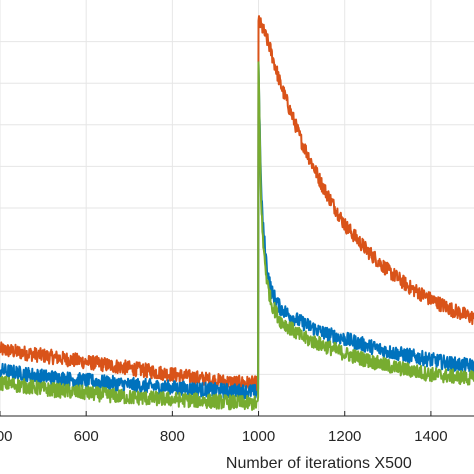 This screenshot has width=474, height=474. Describe the element at coordinates (430, 436) in the screenshot. I see `x-tick-label: 1400` at that location.